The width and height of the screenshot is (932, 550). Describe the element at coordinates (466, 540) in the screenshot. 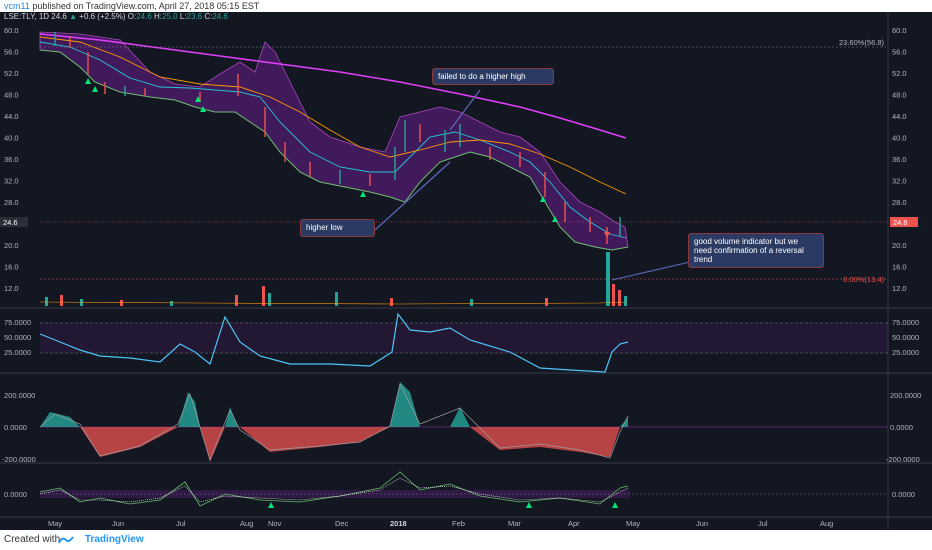

I see `footer: Created with TradingView` at that location.